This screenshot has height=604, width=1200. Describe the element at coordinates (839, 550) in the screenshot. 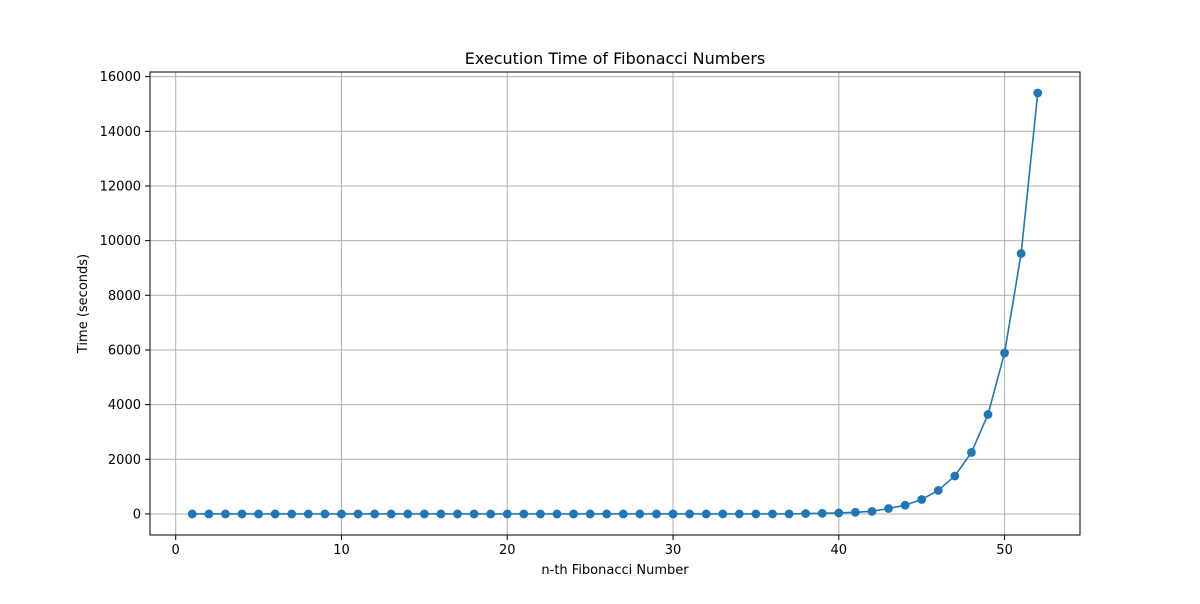

I see `x-tick-label: 40` at that location.